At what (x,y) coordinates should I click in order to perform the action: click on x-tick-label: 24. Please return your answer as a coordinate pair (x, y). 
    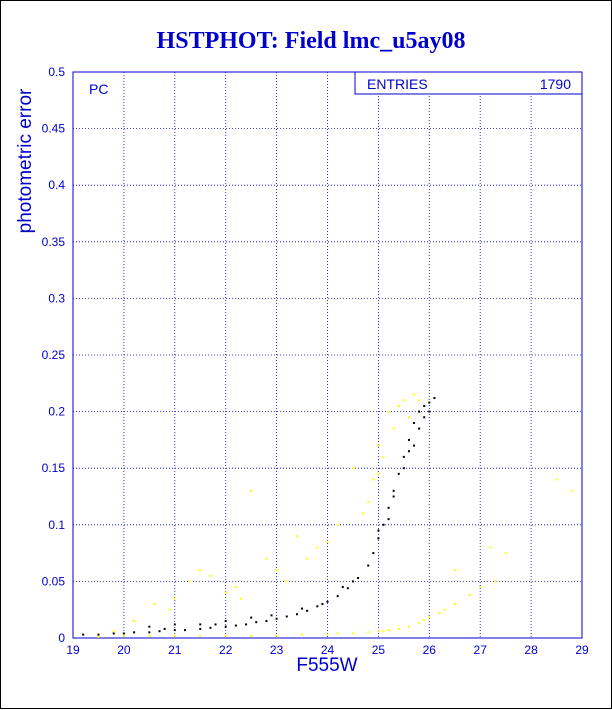
    Looking at the image, I should click on (328, 650).